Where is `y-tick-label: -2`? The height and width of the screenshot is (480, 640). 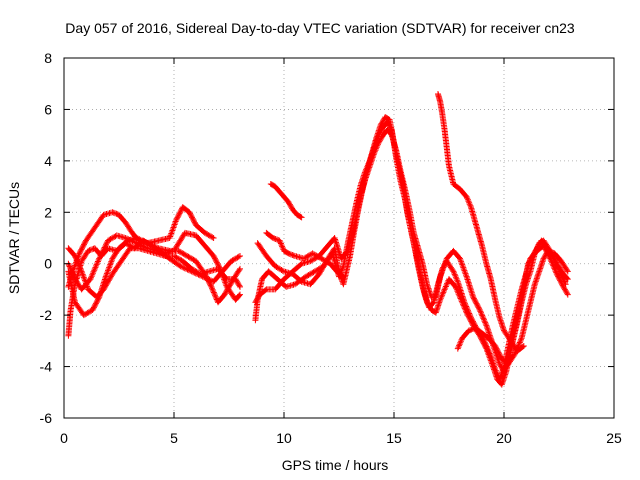
y-tick-label: -2 is located at coordinates (46, 315).